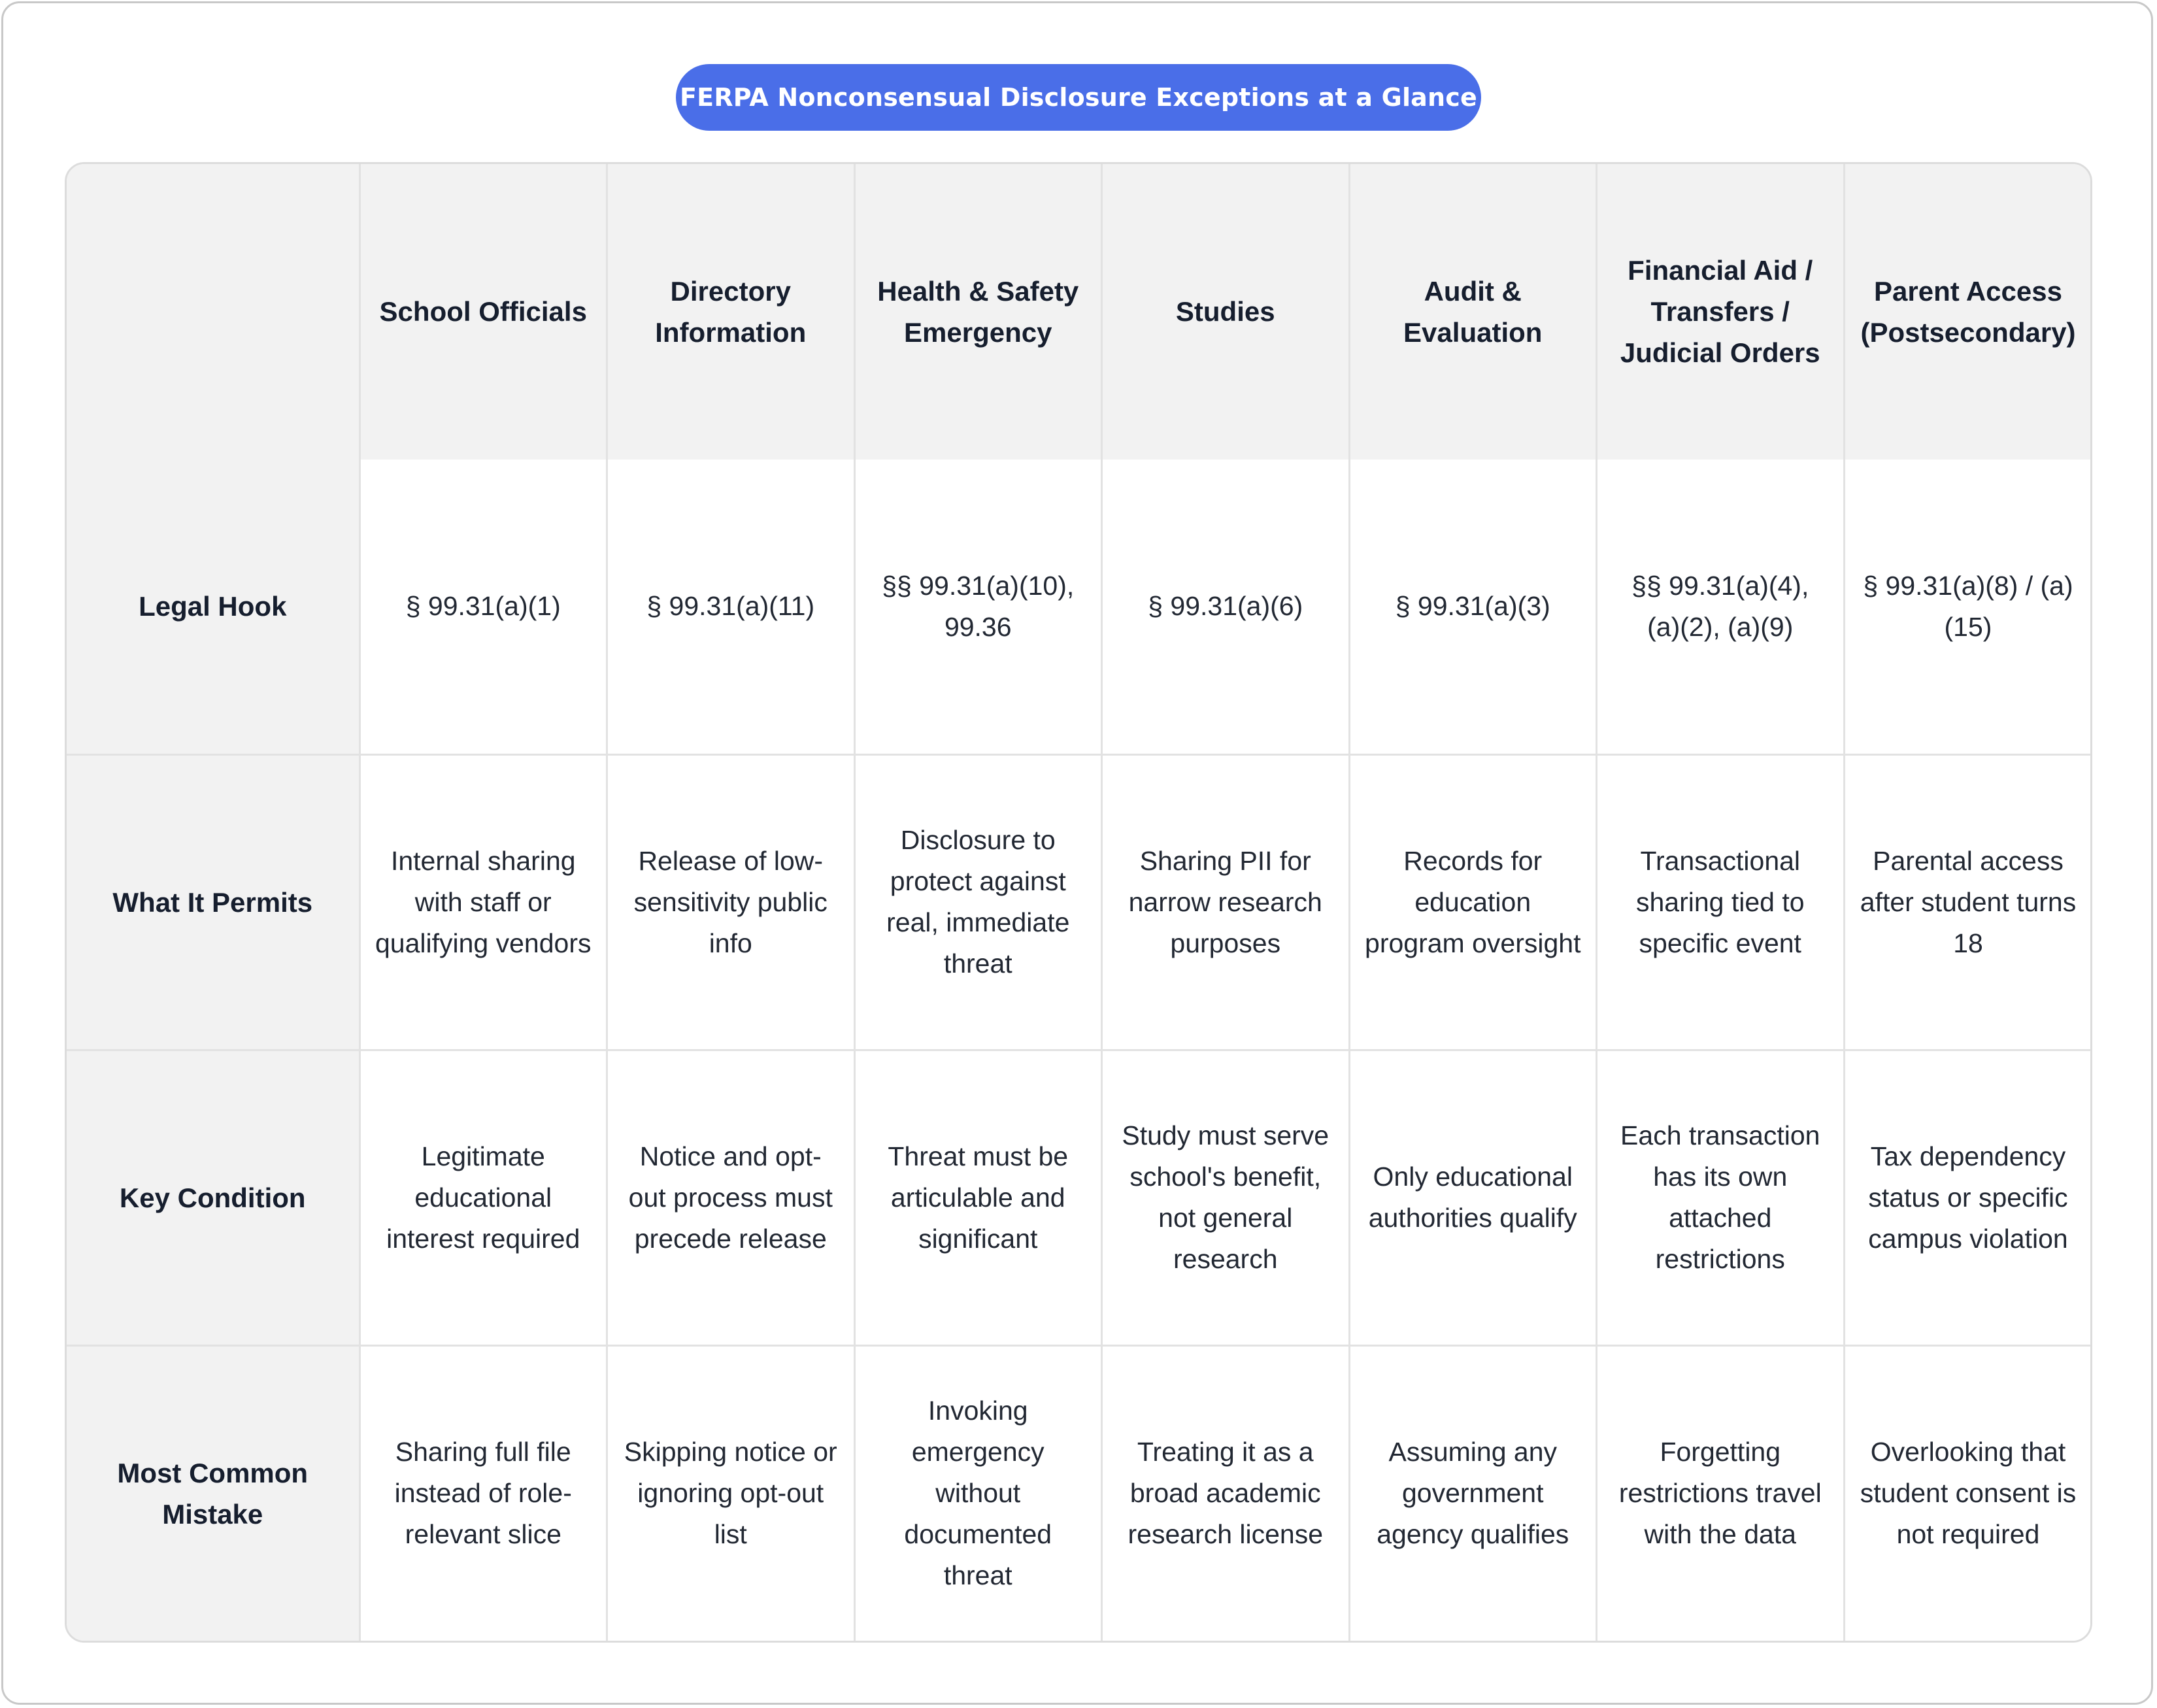  Describe the element at coordinates (978, 312) in the screenshot. I see `column-header-health-safety-emergency: Health & Safety Emergency` at that location.